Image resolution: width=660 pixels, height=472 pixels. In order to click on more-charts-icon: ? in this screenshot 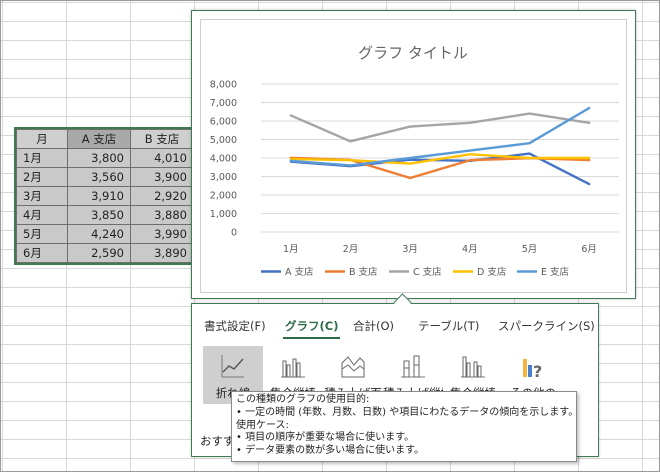, I will do `click(532, 370)`.